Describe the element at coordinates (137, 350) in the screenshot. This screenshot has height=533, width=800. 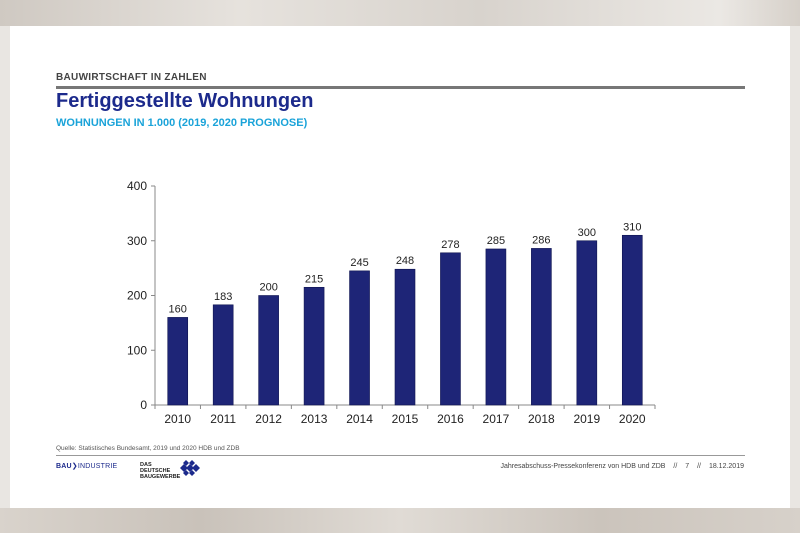
I see `y-tick-label: 100` at that location.